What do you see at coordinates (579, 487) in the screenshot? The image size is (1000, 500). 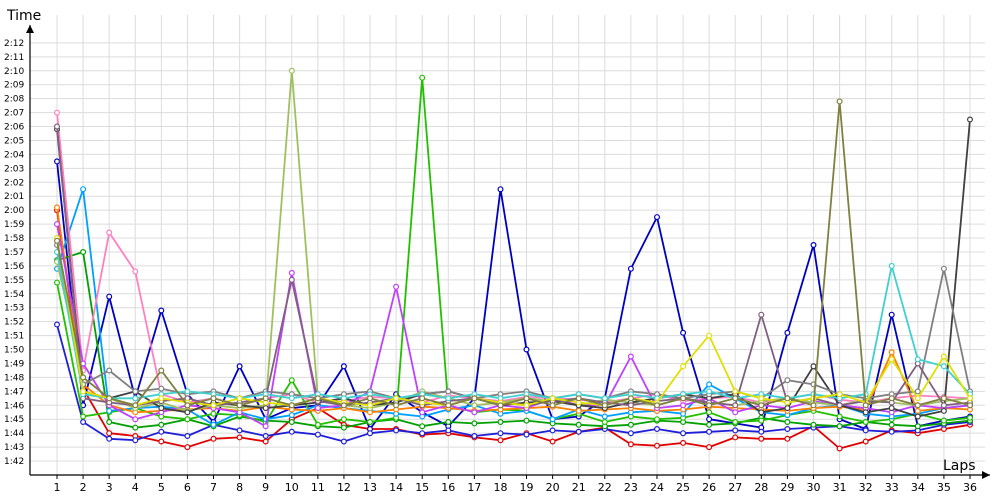 I see `x-tick-label: 21` at bounding box center [579, 487].